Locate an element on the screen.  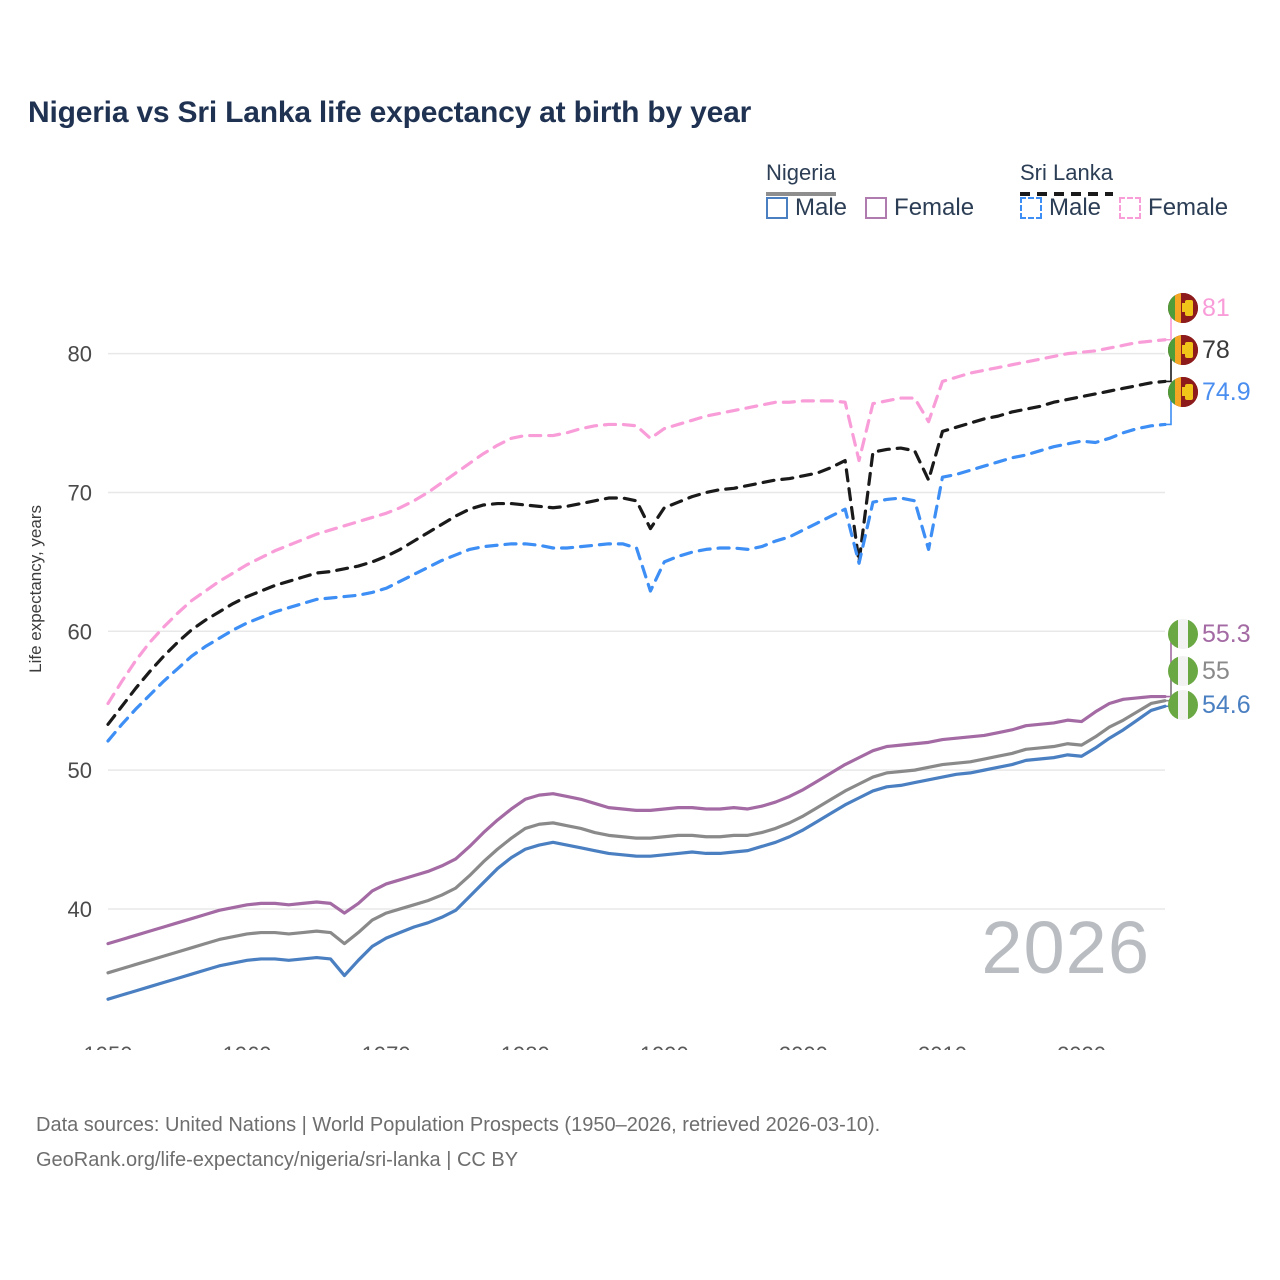
series-end-label: 74.9 is located at coordinates (1209, 392).